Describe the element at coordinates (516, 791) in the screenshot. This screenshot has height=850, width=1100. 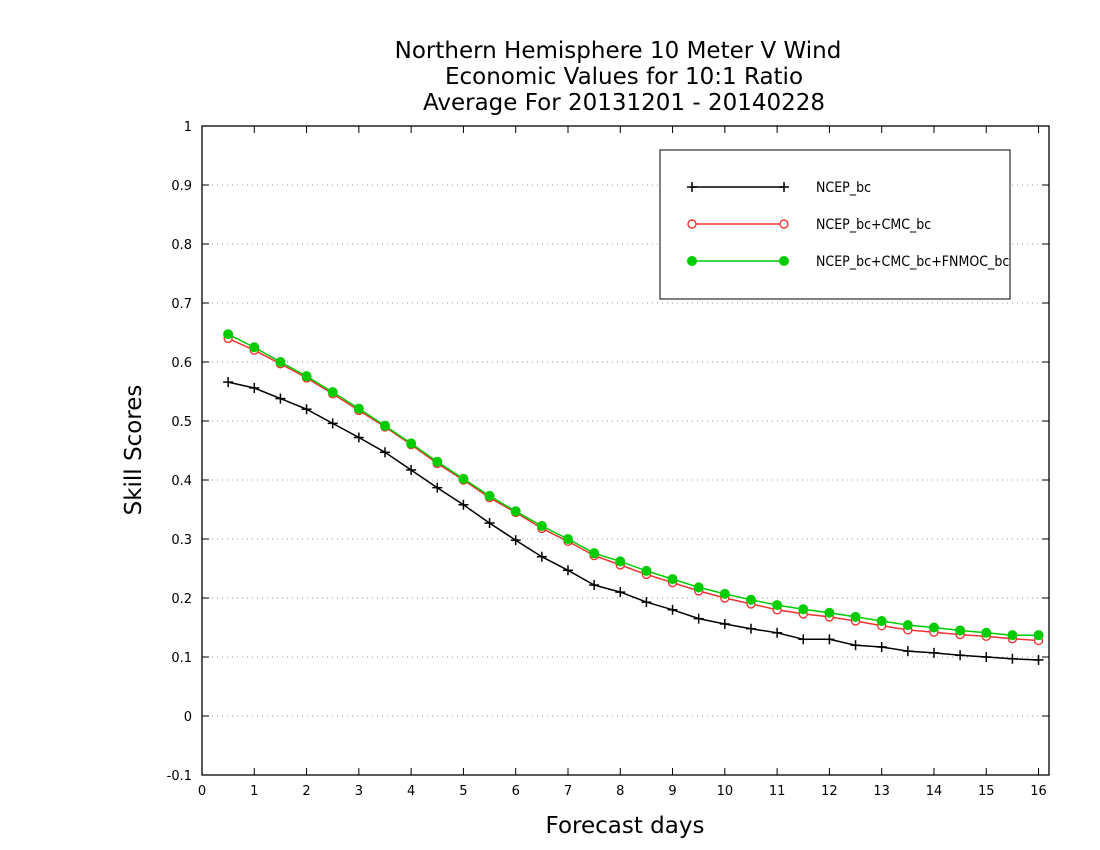
I see `x-tick-label: 6` at that location.